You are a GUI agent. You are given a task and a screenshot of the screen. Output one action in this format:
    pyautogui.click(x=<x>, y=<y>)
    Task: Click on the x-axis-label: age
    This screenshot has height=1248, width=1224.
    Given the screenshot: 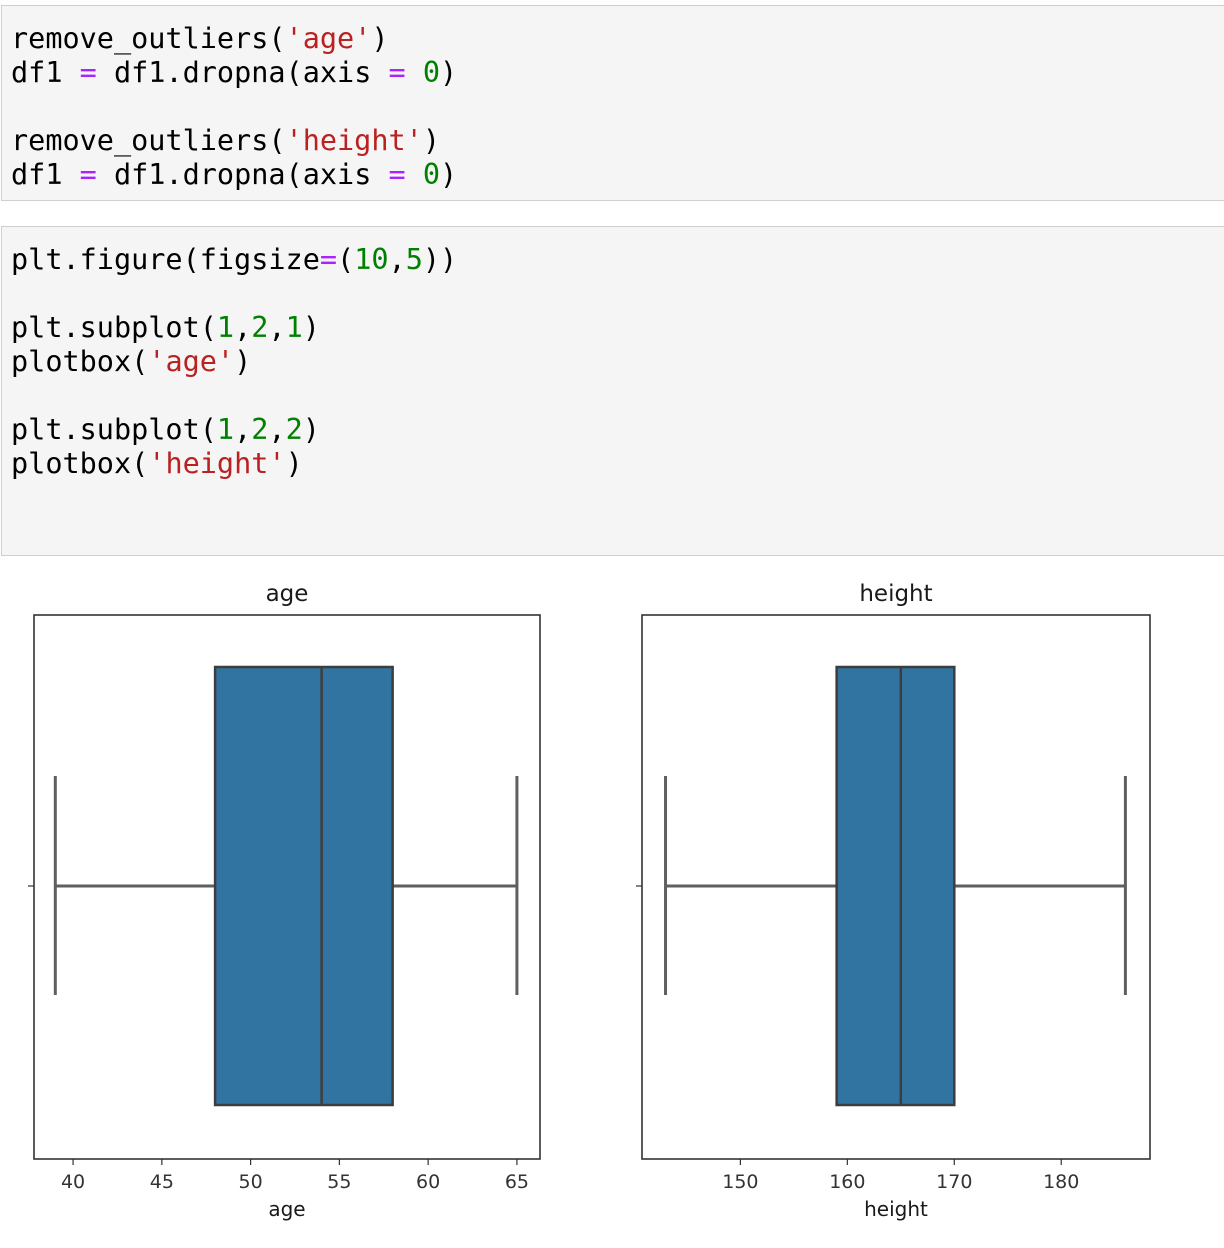 What is the action you would take?
    pyautogui.click(x=286, y=1209)
    